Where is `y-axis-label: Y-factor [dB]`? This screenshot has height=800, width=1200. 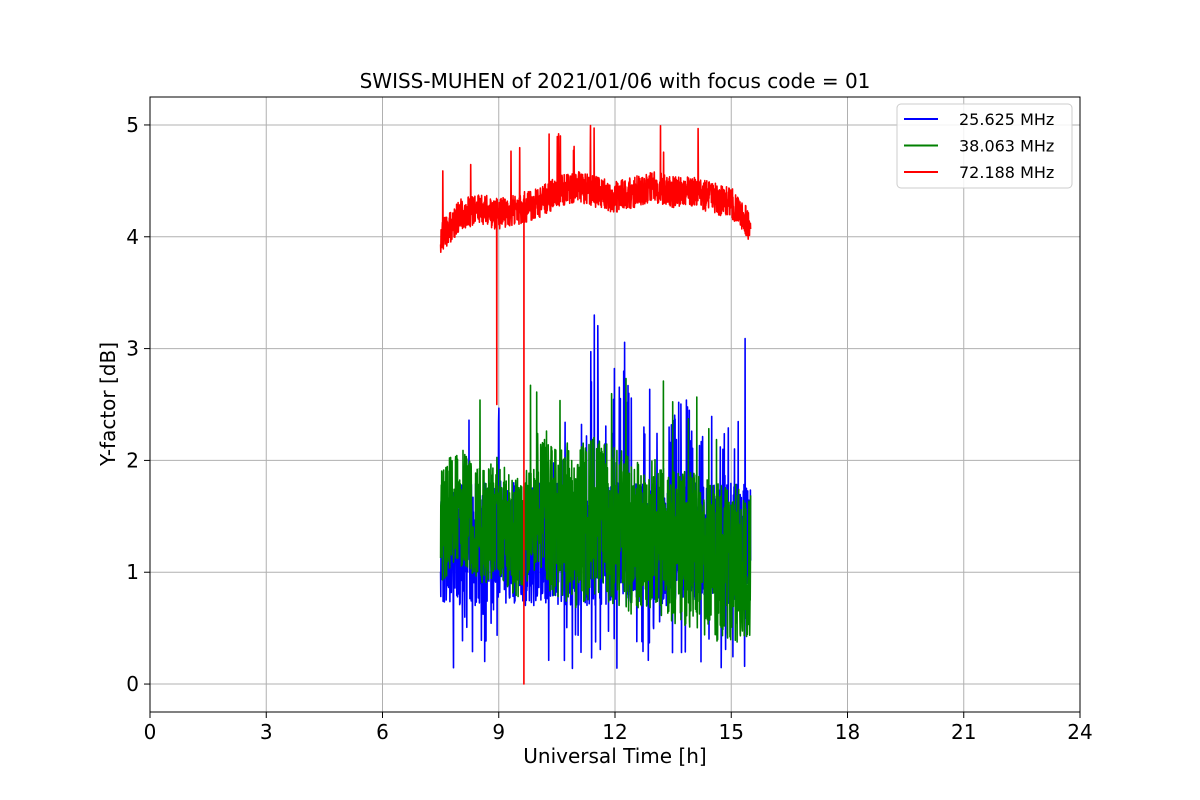 y-axis-label: Y-factor [dB] is located at coordinates (108, 404).